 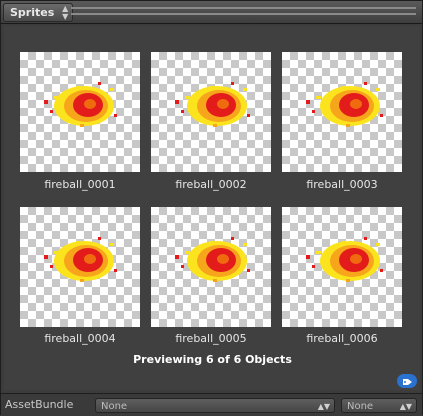 What do you see at coordinates (215, 405) in the screenshot?
I see `assetbundle-dropdown: None ▲▼` at bounding box center [215, 405].